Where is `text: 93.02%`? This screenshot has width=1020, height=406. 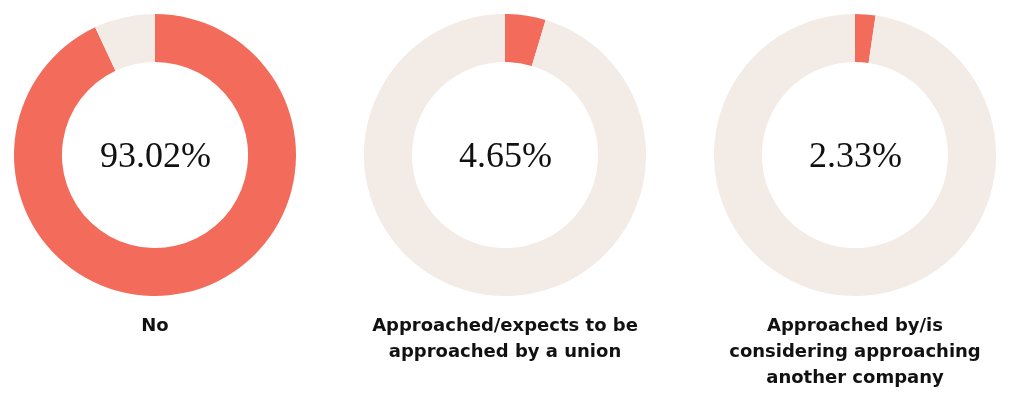 text: 93.02% is located at coordinates (155, 155).